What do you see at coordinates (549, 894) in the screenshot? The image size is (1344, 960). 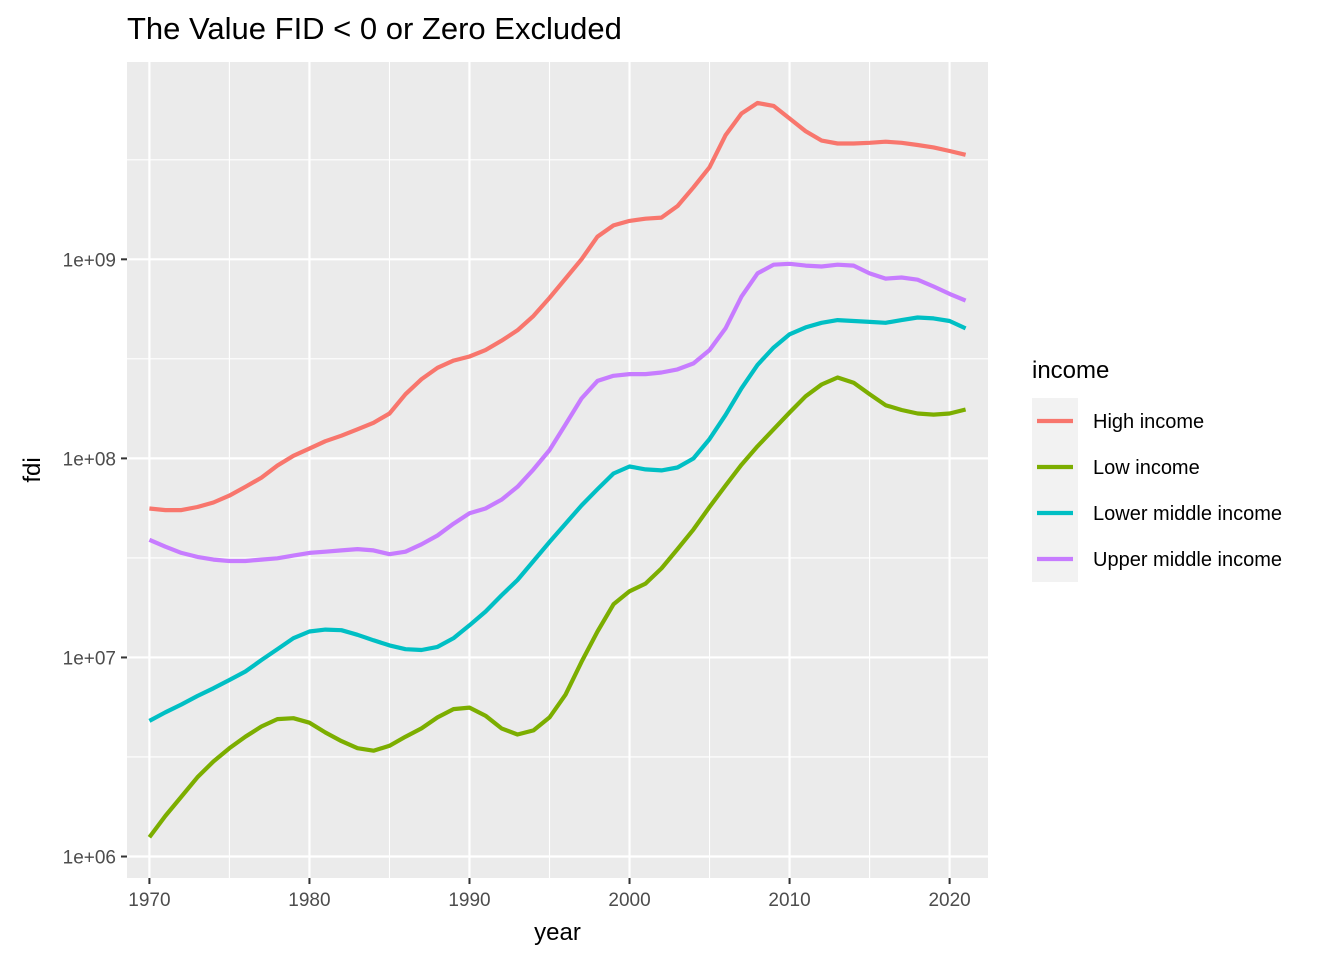 I see `x-axis: 1970 1980 1990 2000 2010 2020` at bounding box center [549, 894].